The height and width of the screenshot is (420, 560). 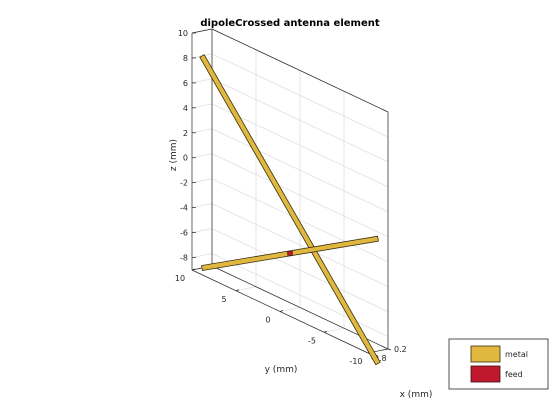 What do you see at coordinates (180, 278) in the screenshot?
I see `y-tick-label: 10` at bounding box center [180, 278].